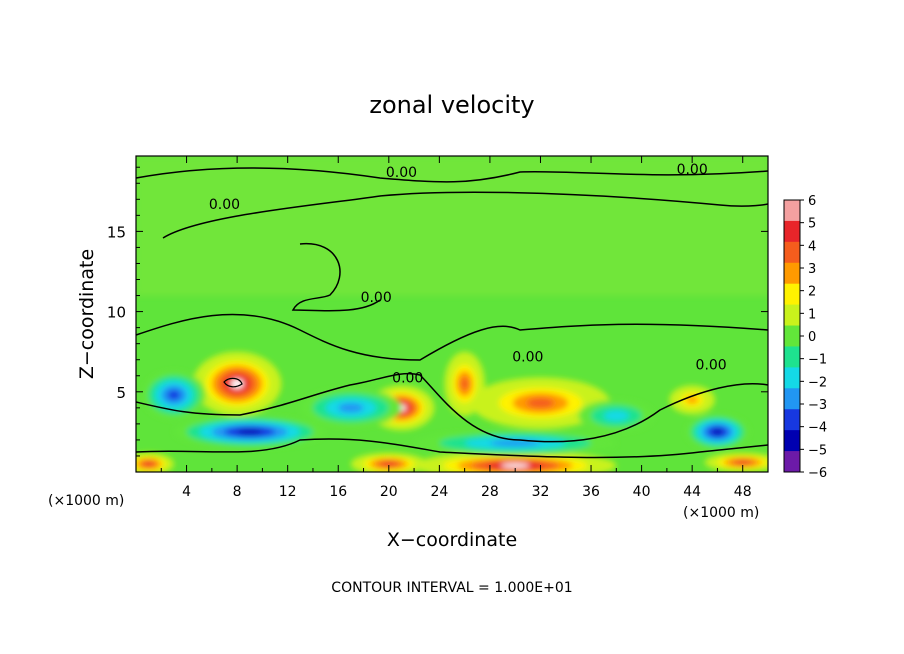 Image resolution: width=904 pixels, height=654 pixels. What do you see at coordinates (812, 224) in the screenshot?
I see `colorbar-label: 5` at bounding box center [812, 224].